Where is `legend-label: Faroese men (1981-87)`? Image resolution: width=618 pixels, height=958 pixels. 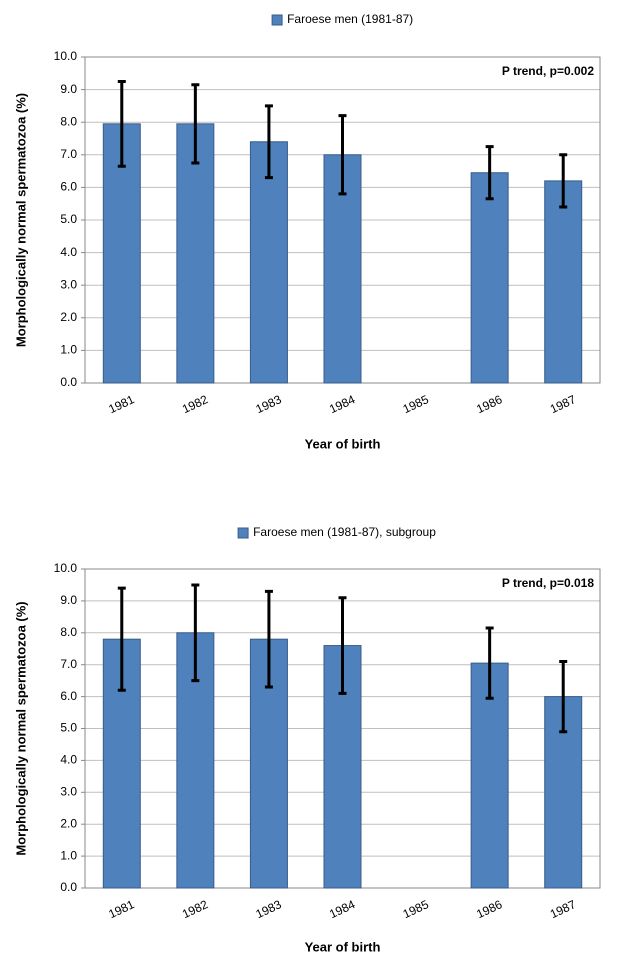
legend-label: Faroese men (1981-87) is located at coordinates (350, 19).